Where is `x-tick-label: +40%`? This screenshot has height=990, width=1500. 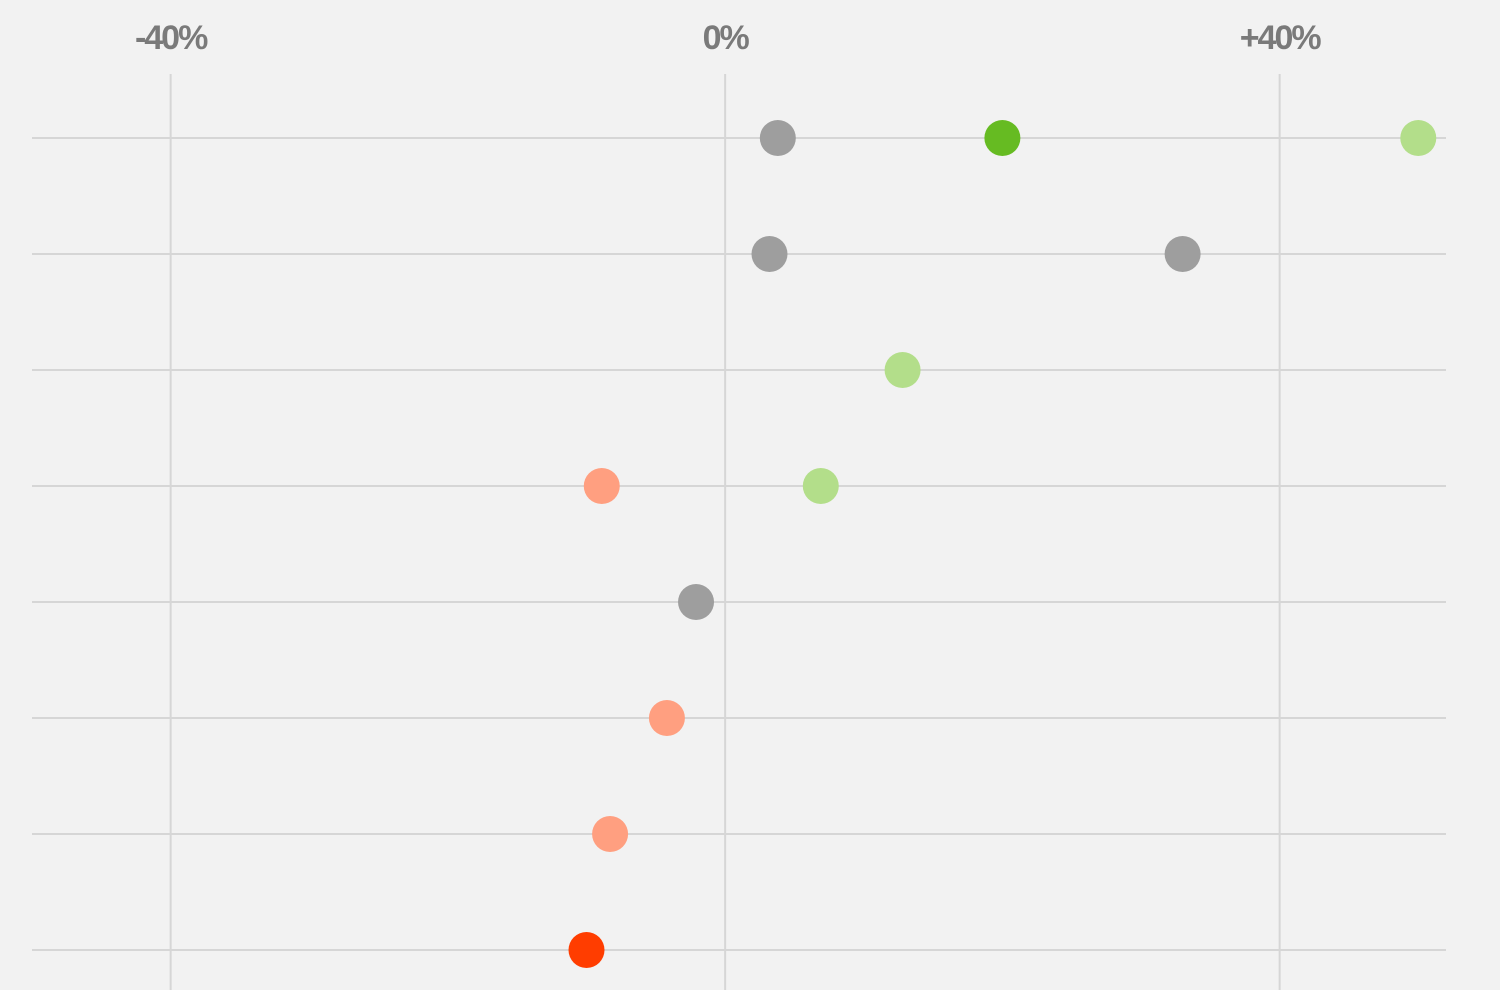
x-tick-label: +40% is located at coordinates (1281, 38).